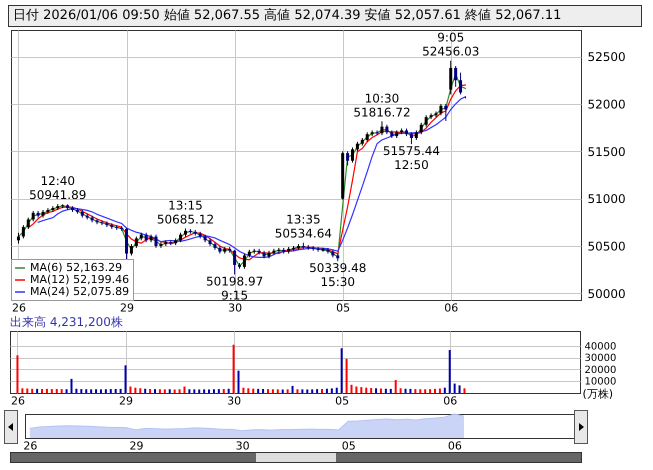 The height and width of the screenshot is (470, 653). What do you see at coordinates (80, 291) in the screenshot?
I see `legend-label: MA(24) 52,075.89` at bounding box center [80, 291].